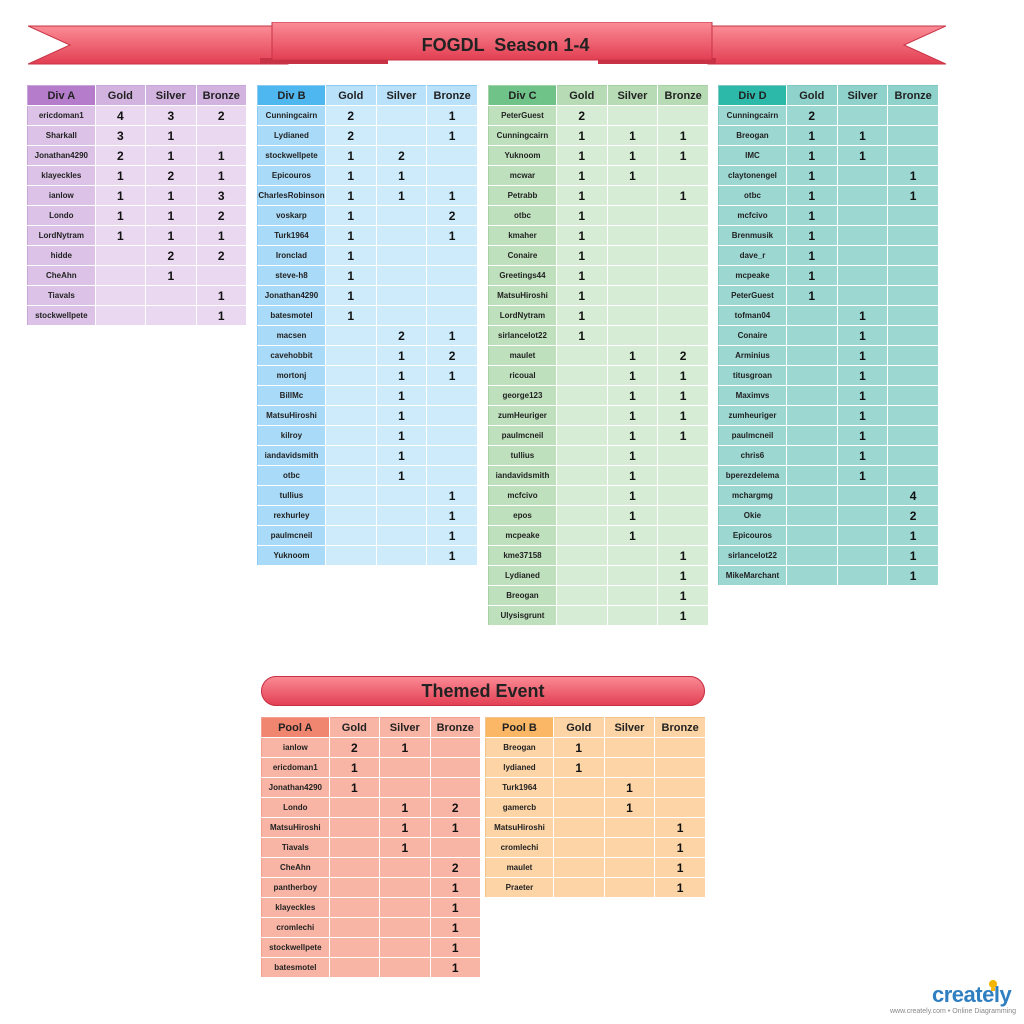 The width and height of the screenshot is (1024, 1024). I want to click on table-row: zumheuriger 1, so click(828, 415).